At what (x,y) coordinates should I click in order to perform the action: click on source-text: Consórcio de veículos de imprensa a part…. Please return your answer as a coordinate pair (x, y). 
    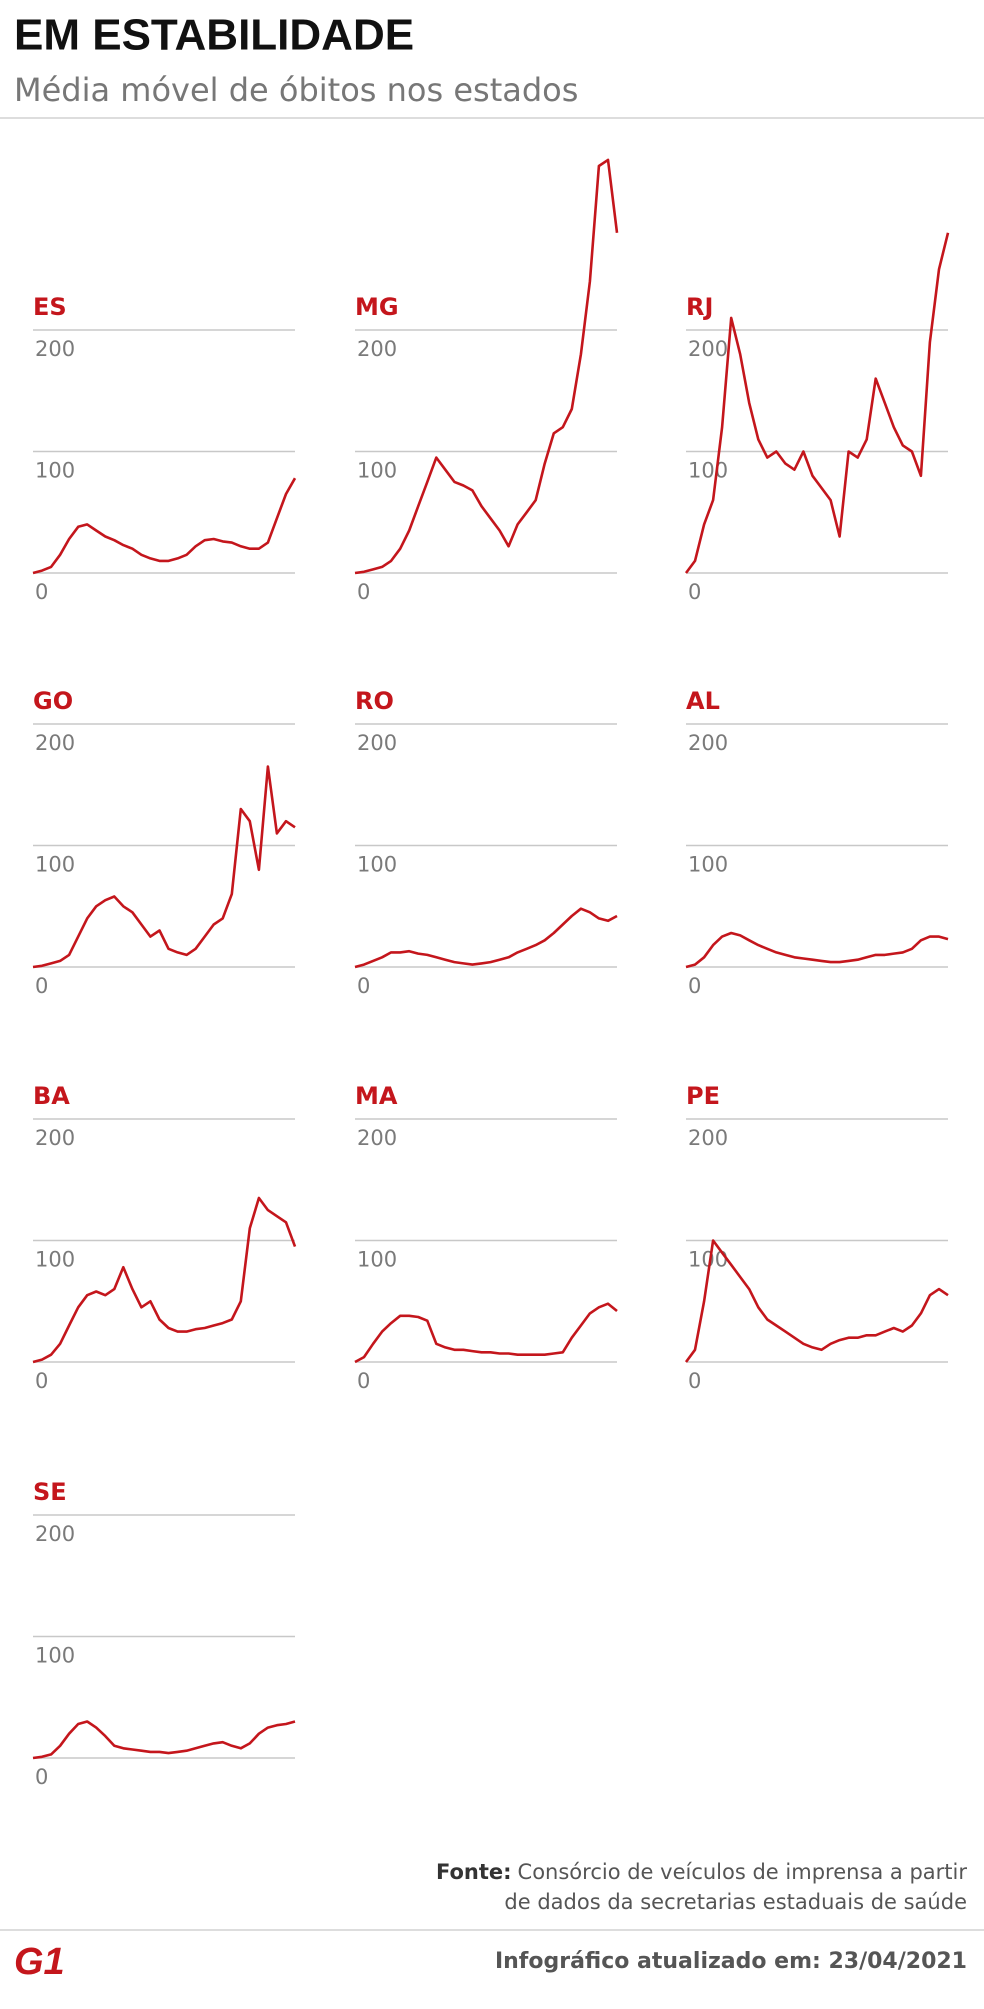
    Looking at the image, I should click on (743, 1872).